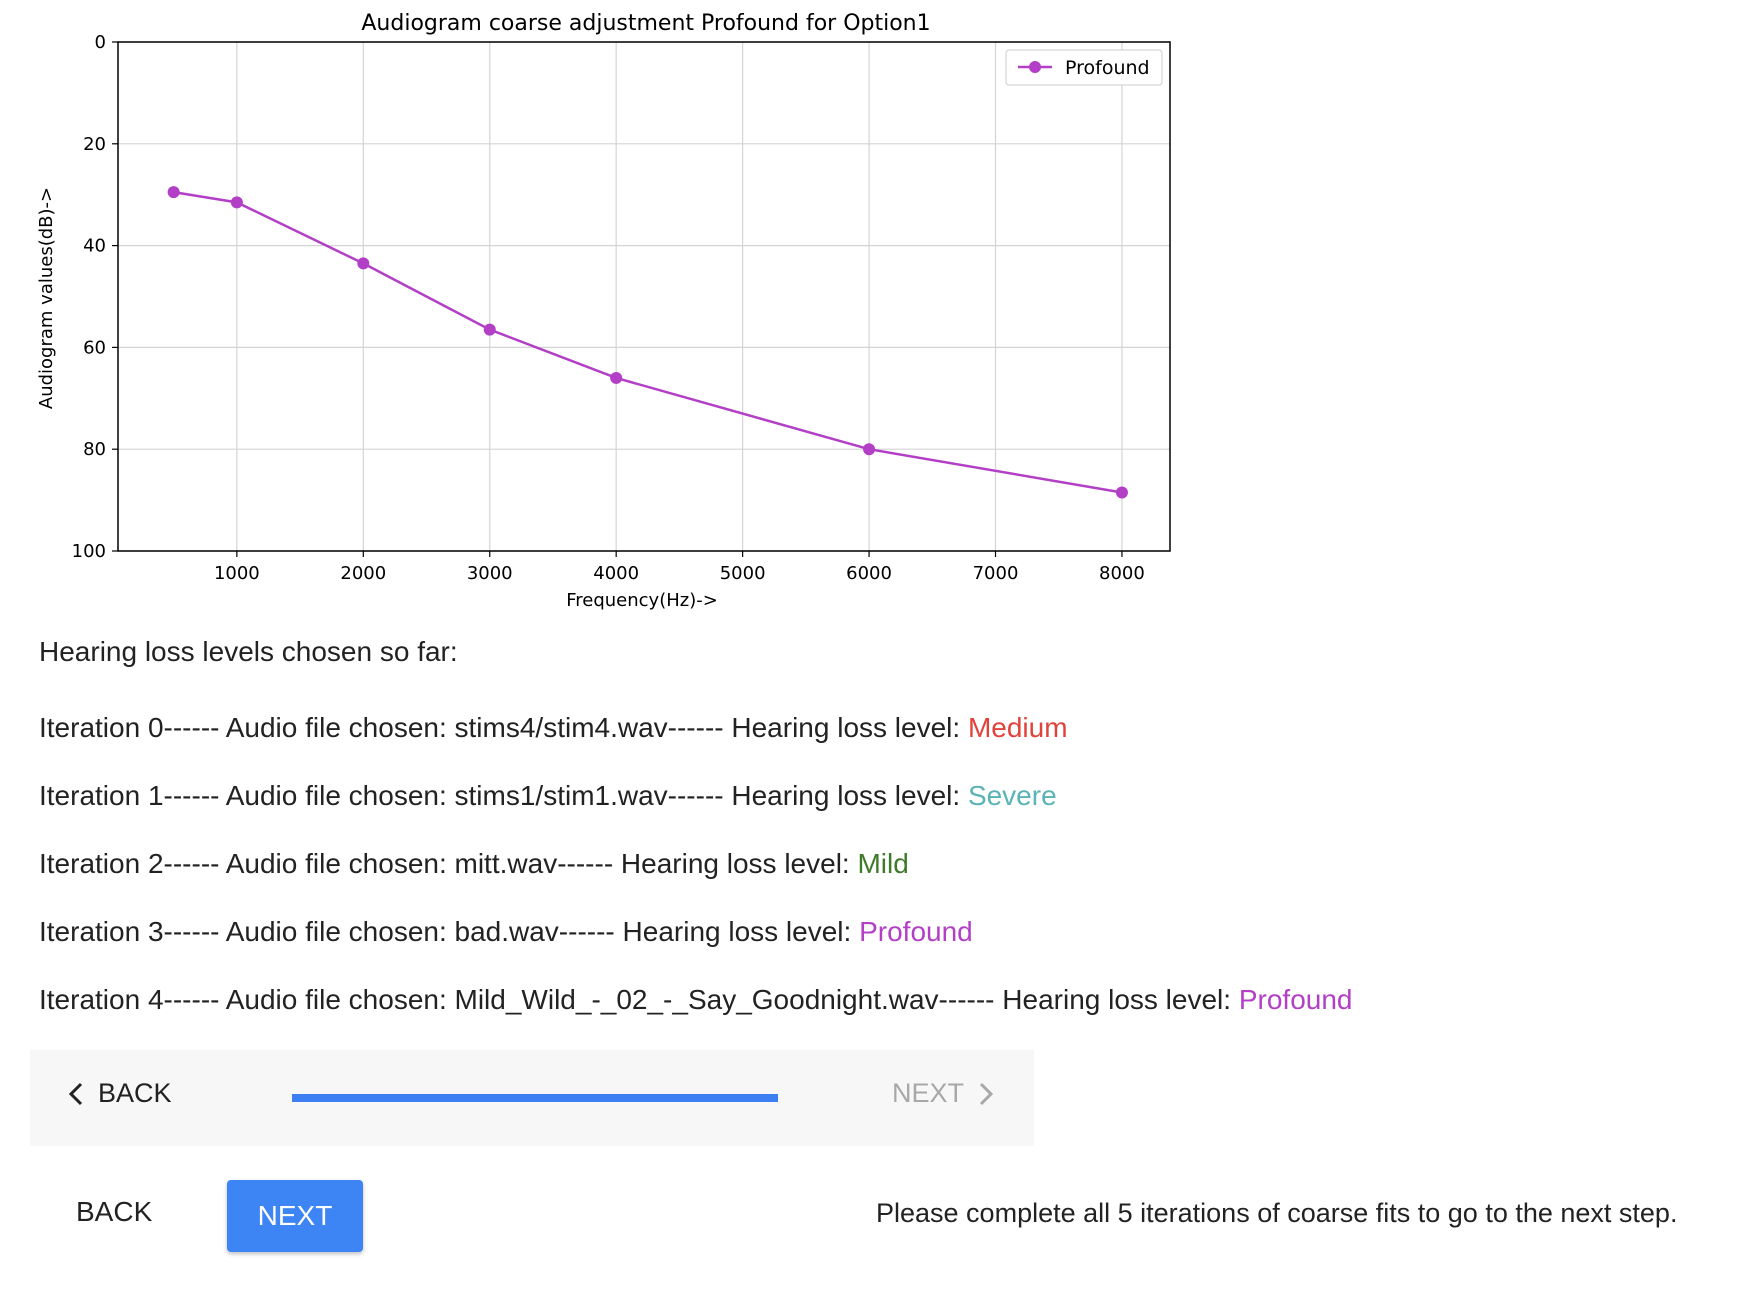 The width and height of the screenshot is (1744, 1310). I want to click on stepper-next-label: NEXT, so click(928, 1093).